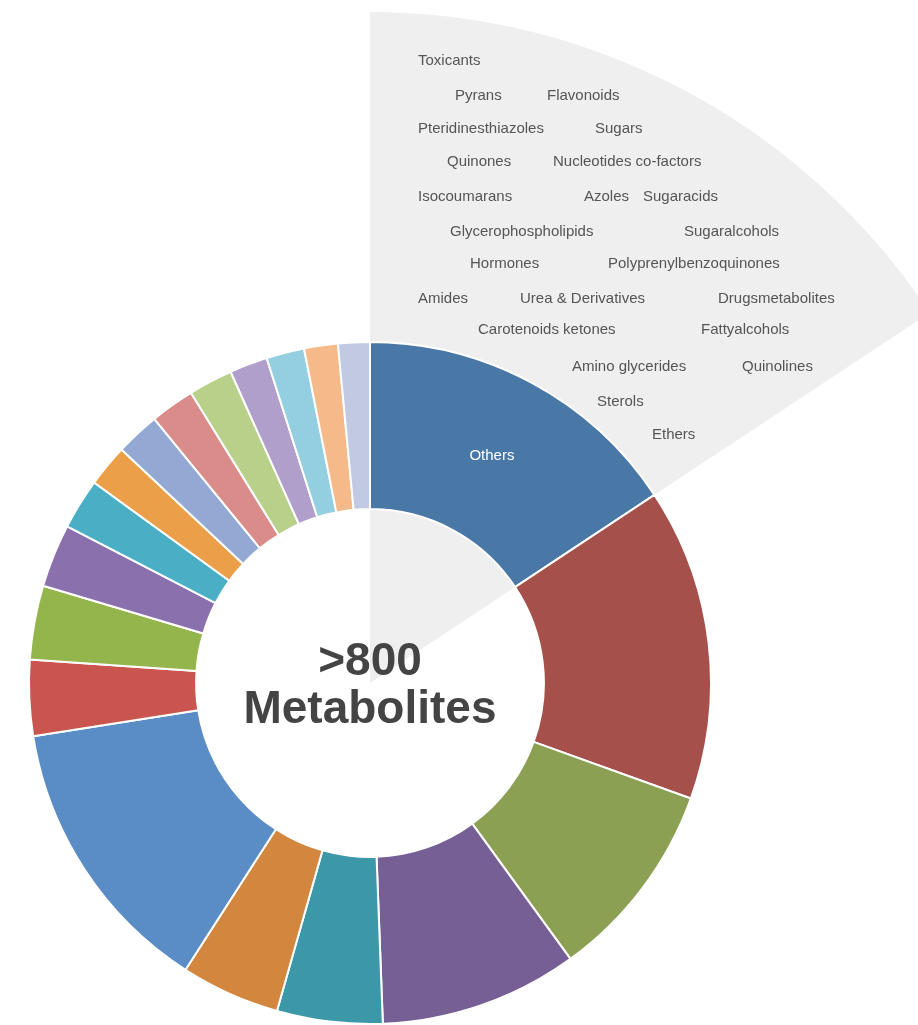  What do you see at coordinates (492, 455) in the screenshot?
I see `slice-label: Others` at bounding box center [492, 455].